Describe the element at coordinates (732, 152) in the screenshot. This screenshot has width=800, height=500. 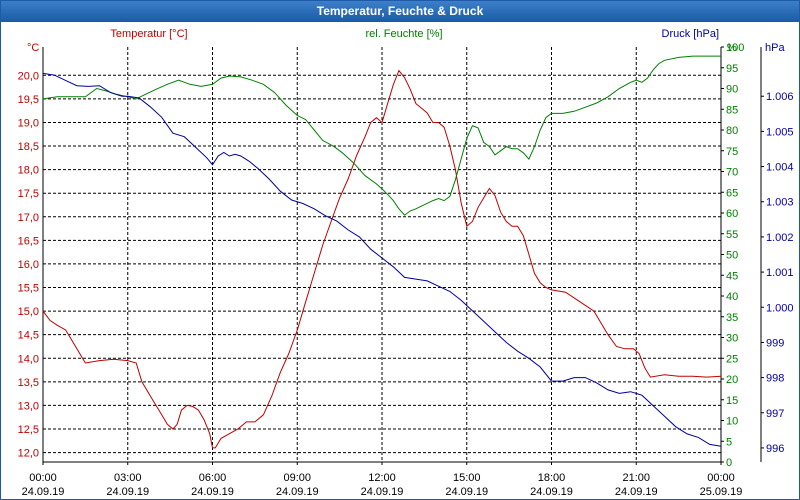
I see `humidity-tick-label: 75` at that location.